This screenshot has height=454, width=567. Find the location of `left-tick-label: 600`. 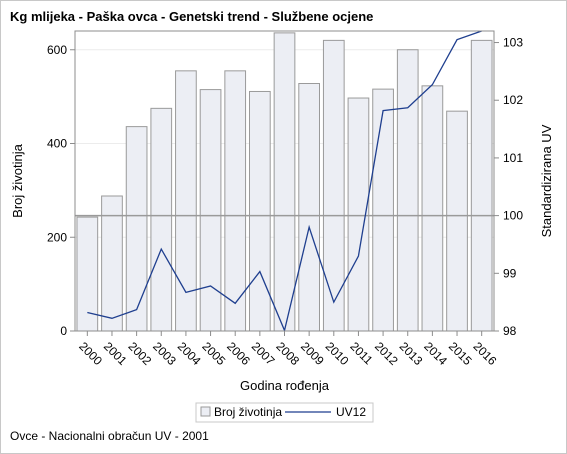

left-tick-label: 600 is located at coordinates (57, 50).